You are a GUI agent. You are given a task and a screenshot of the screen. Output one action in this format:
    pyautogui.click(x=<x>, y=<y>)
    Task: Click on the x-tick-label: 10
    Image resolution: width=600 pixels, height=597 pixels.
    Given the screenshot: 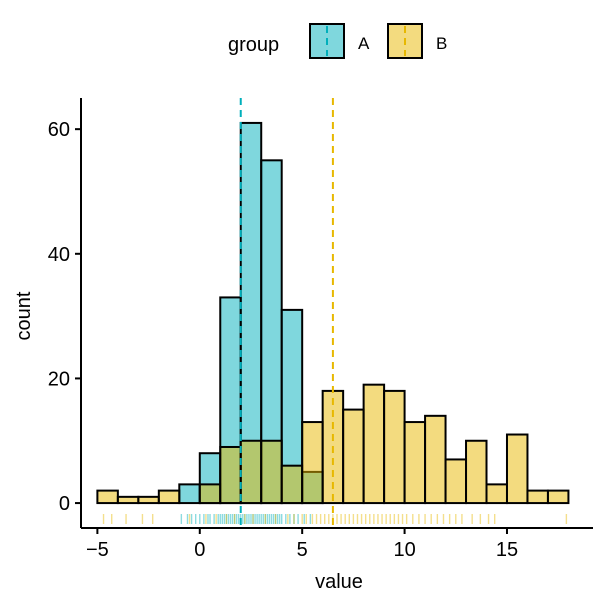 What is the action you would take?
    pyautogui.click(x=404, y=550)
    